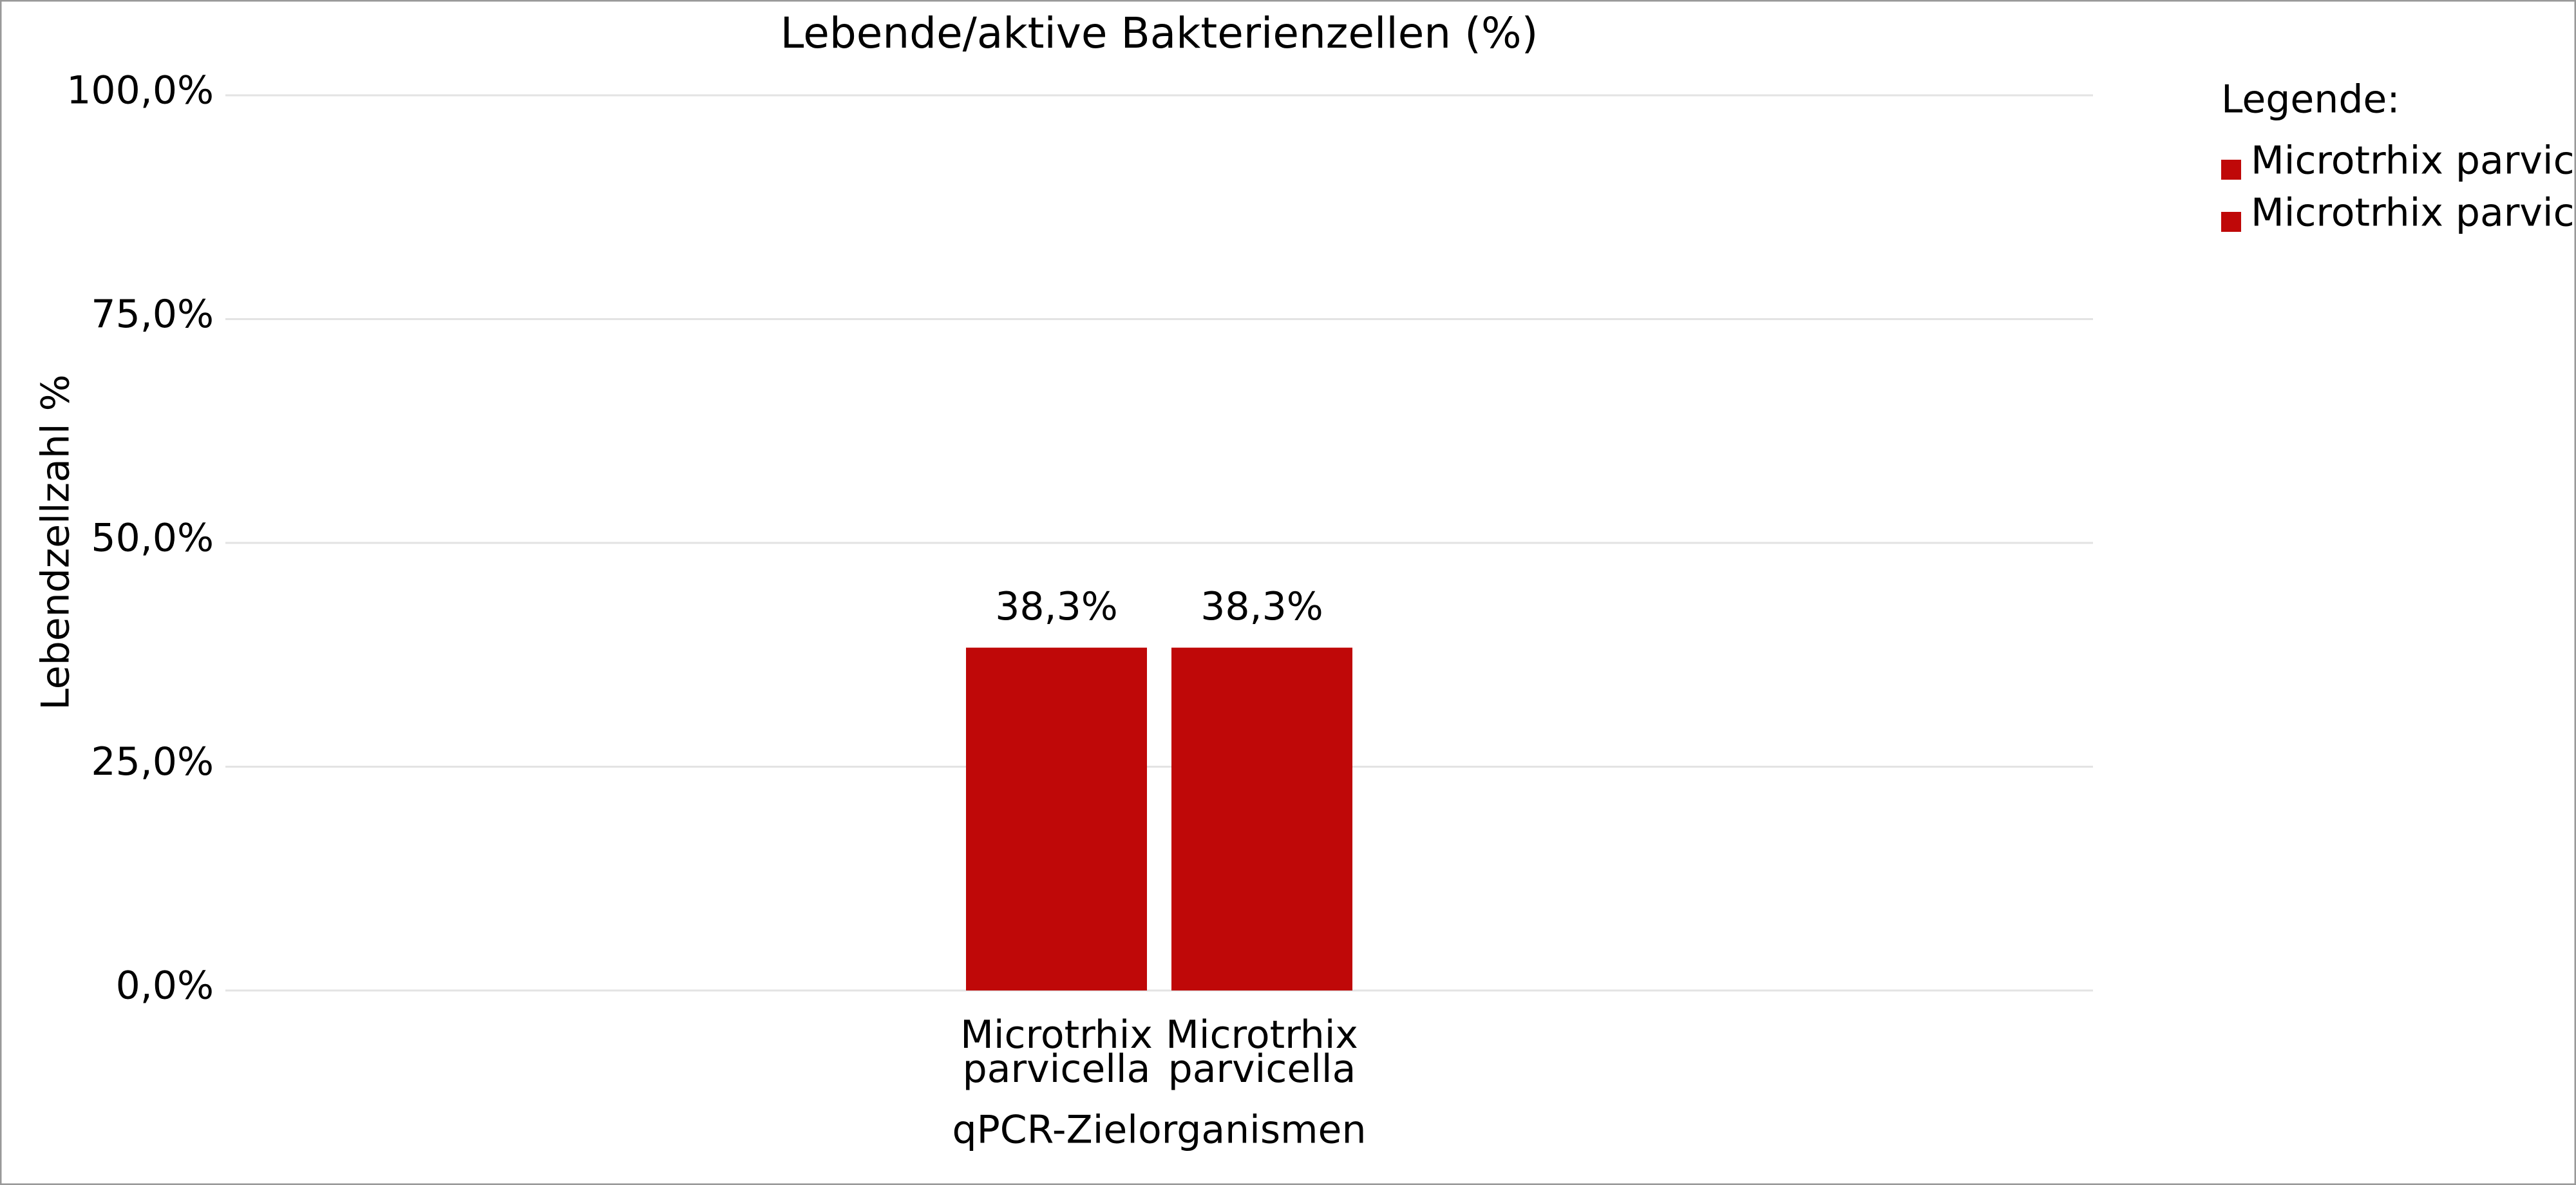  I want to click on y-tick-label: 25,0%, so click(152, 761).